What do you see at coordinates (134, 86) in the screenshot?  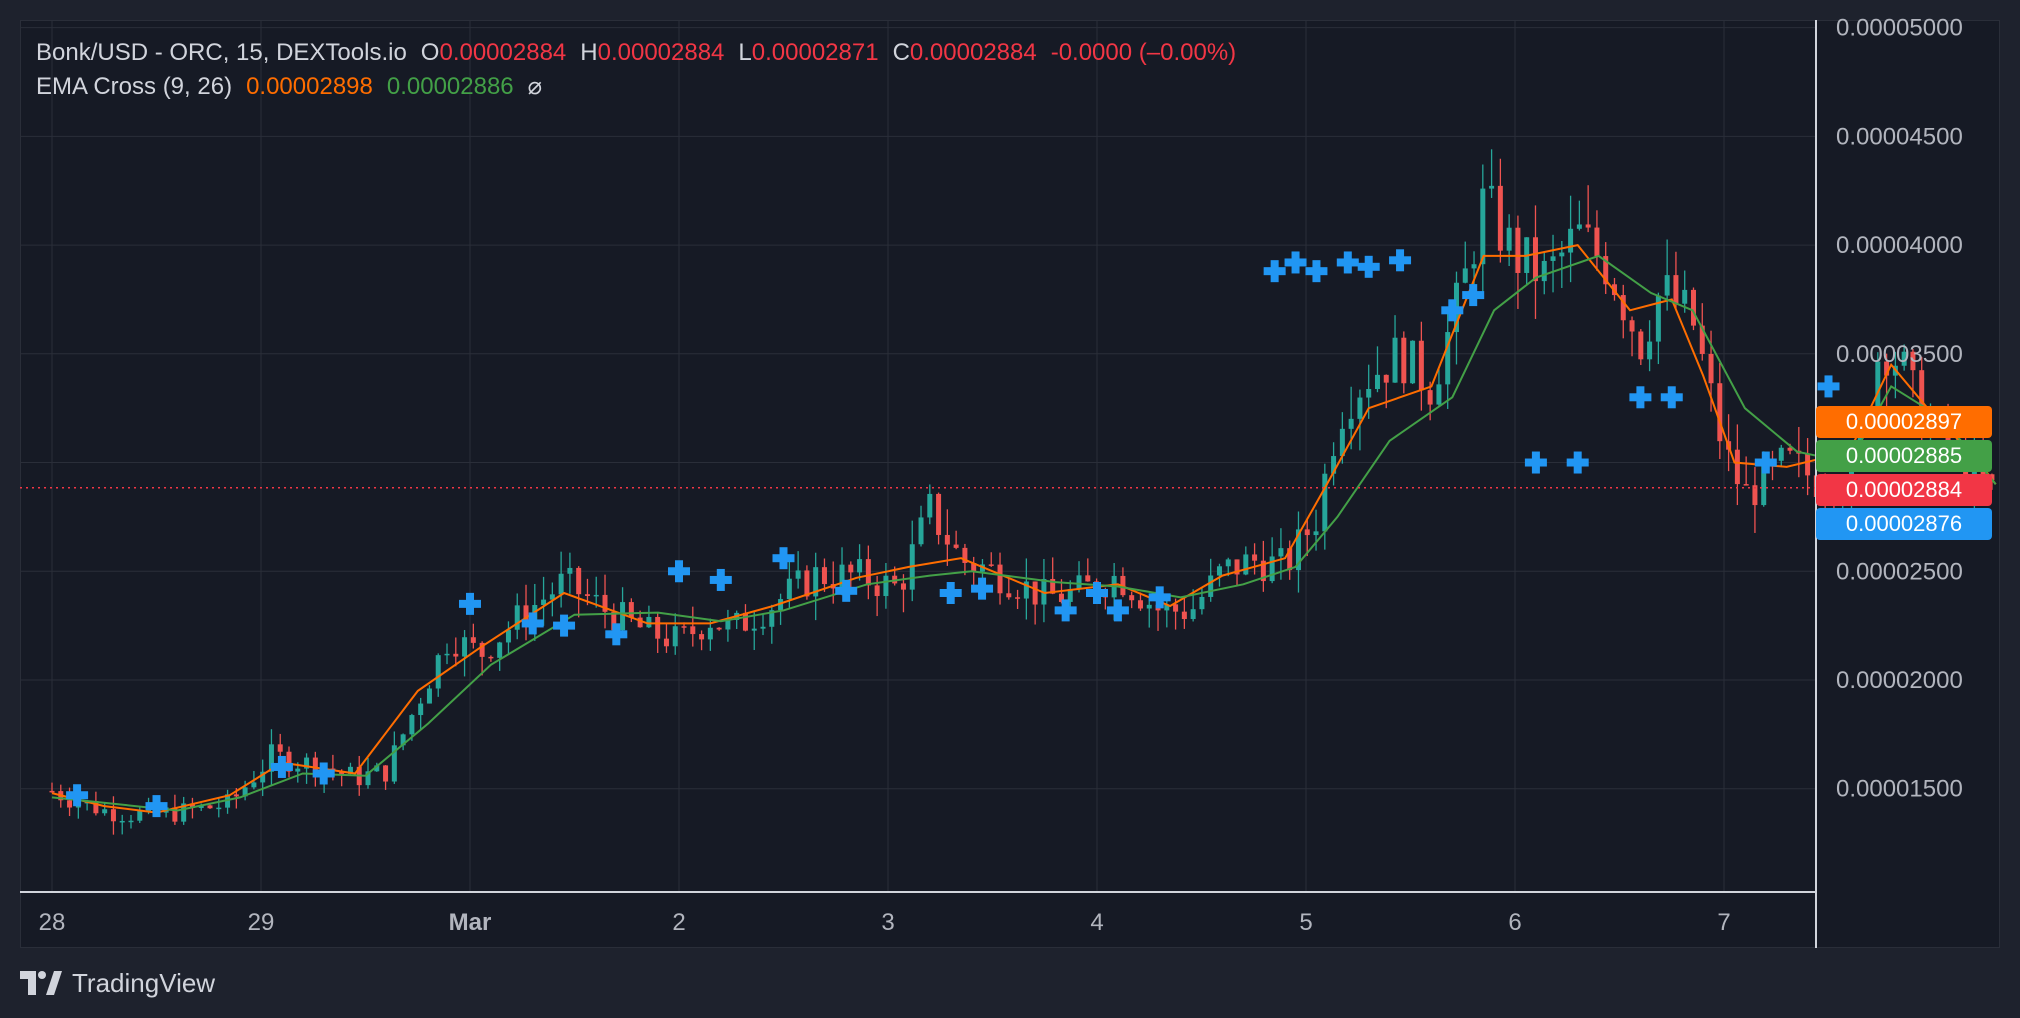 I see `indicator-name: EMA Cross (9, 26)` at bounding box center [134, 86].